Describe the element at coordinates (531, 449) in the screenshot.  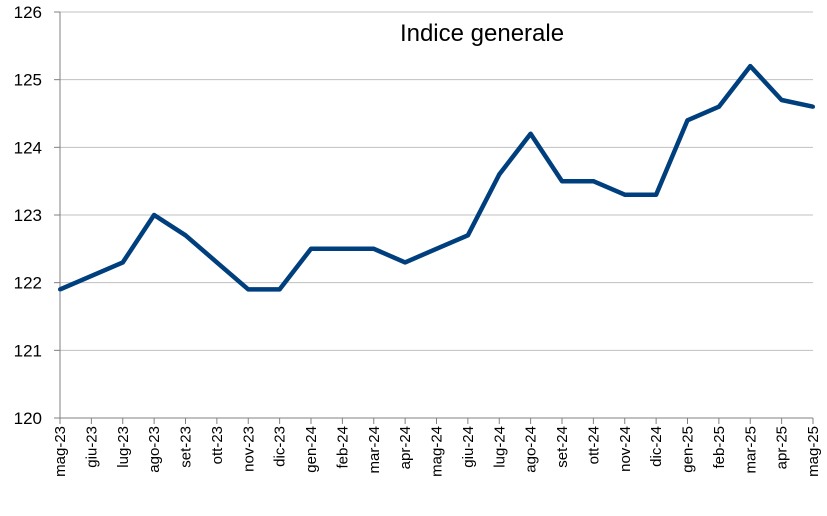
I see `x-tick-label: ago-24` at that location.